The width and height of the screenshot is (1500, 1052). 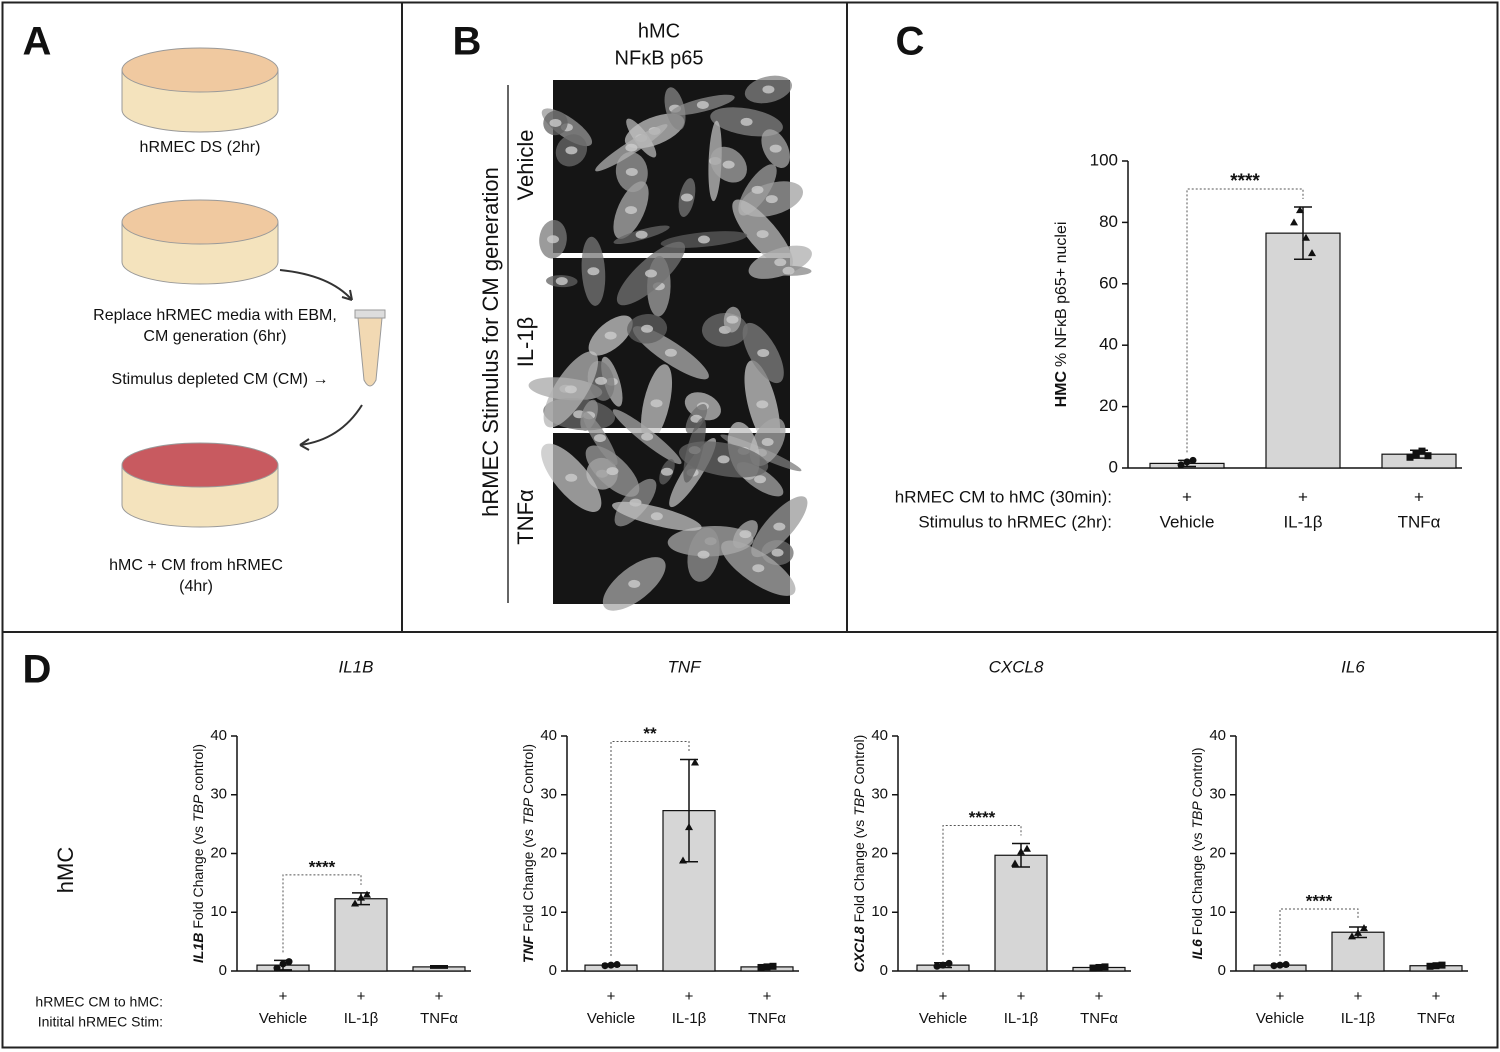 What do you see at coordinates (214, 336) in the screenshot?
I see `step-text: CM generation (6hr)` at bounding box center [214, 336].